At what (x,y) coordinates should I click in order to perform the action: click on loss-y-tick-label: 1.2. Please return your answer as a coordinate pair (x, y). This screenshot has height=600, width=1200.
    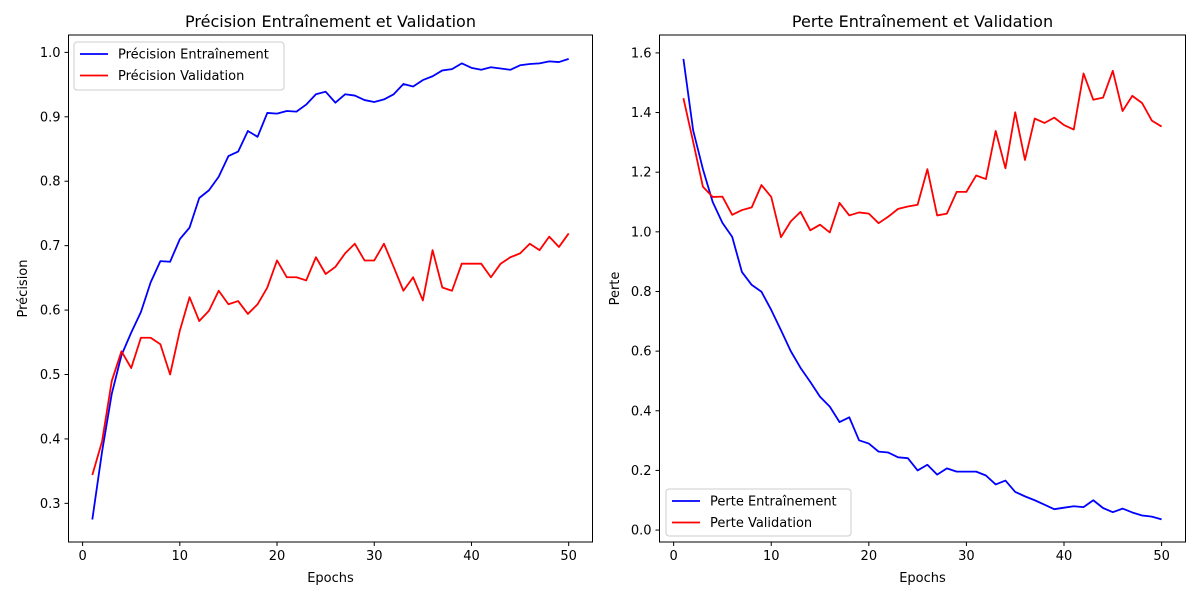
    Looking at the image, I should click on (641, 173).